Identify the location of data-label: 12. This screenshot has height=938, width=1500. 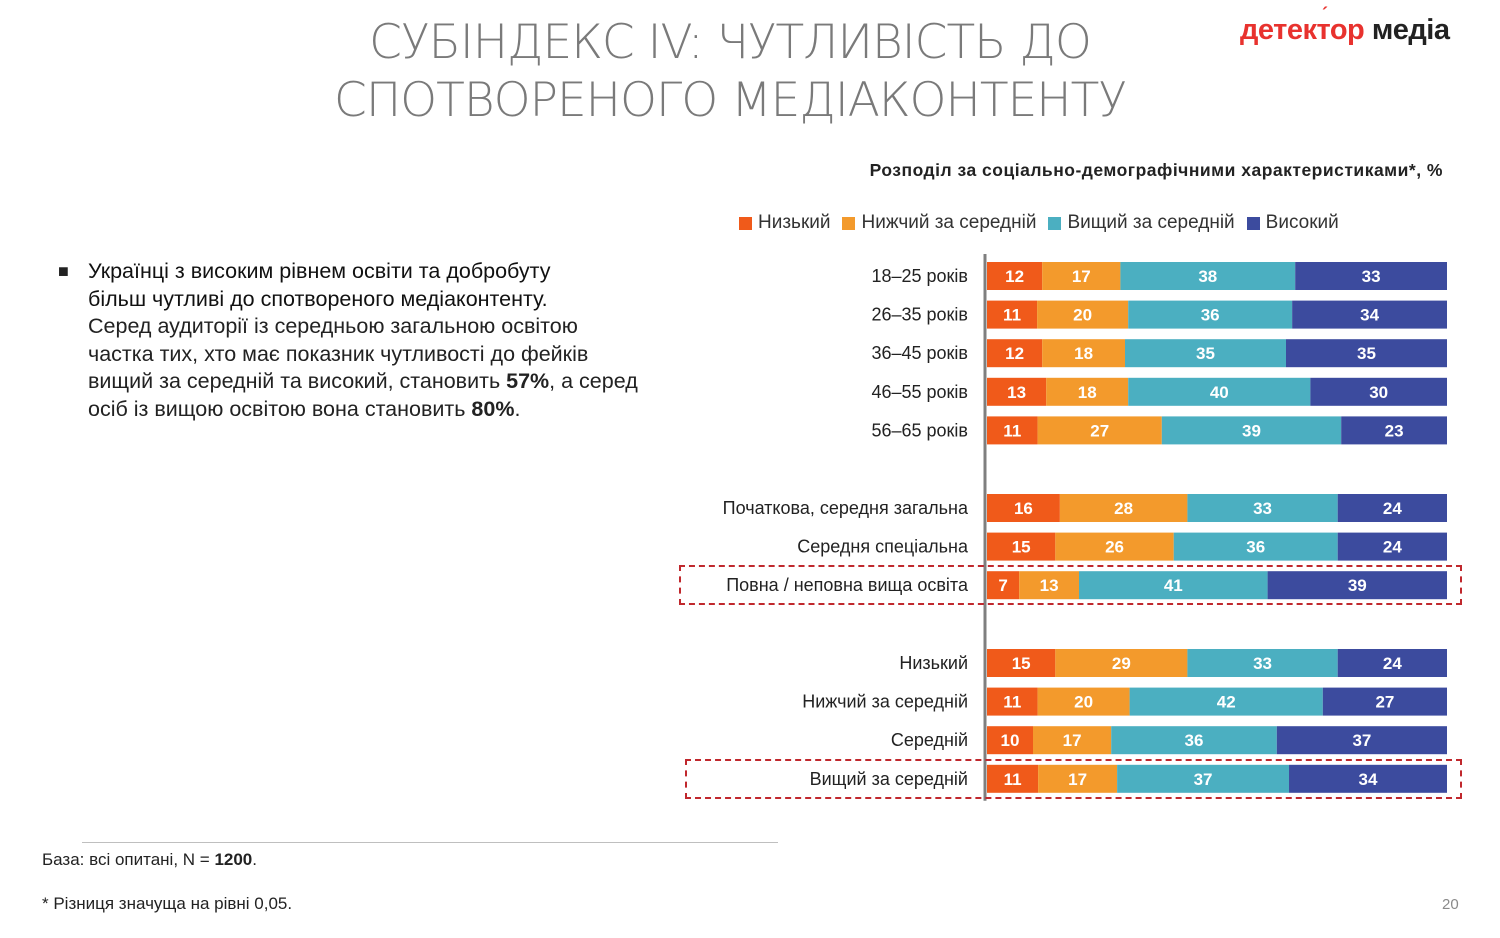
(1014, 353).